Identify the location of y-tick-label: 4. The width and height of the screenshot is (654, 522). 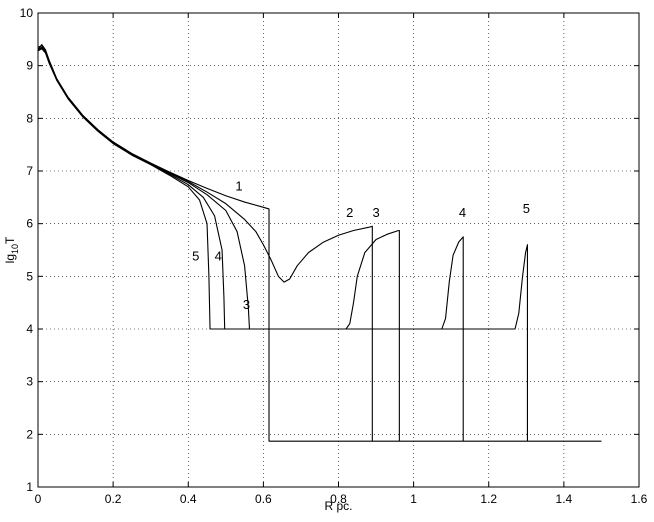
(29, 329).